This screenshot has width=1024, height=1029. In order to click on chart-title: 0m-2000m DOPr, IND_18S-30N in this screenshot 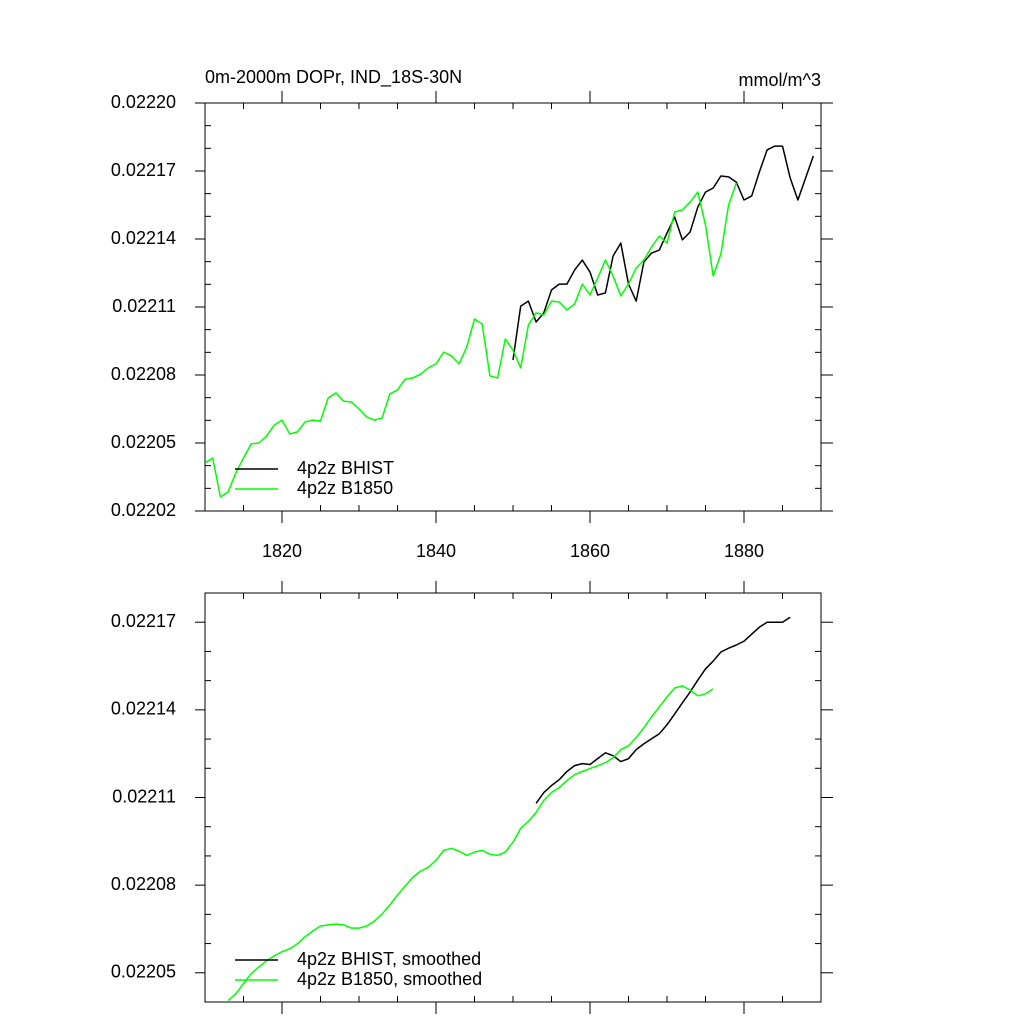, I will do `click(333, 77)`.